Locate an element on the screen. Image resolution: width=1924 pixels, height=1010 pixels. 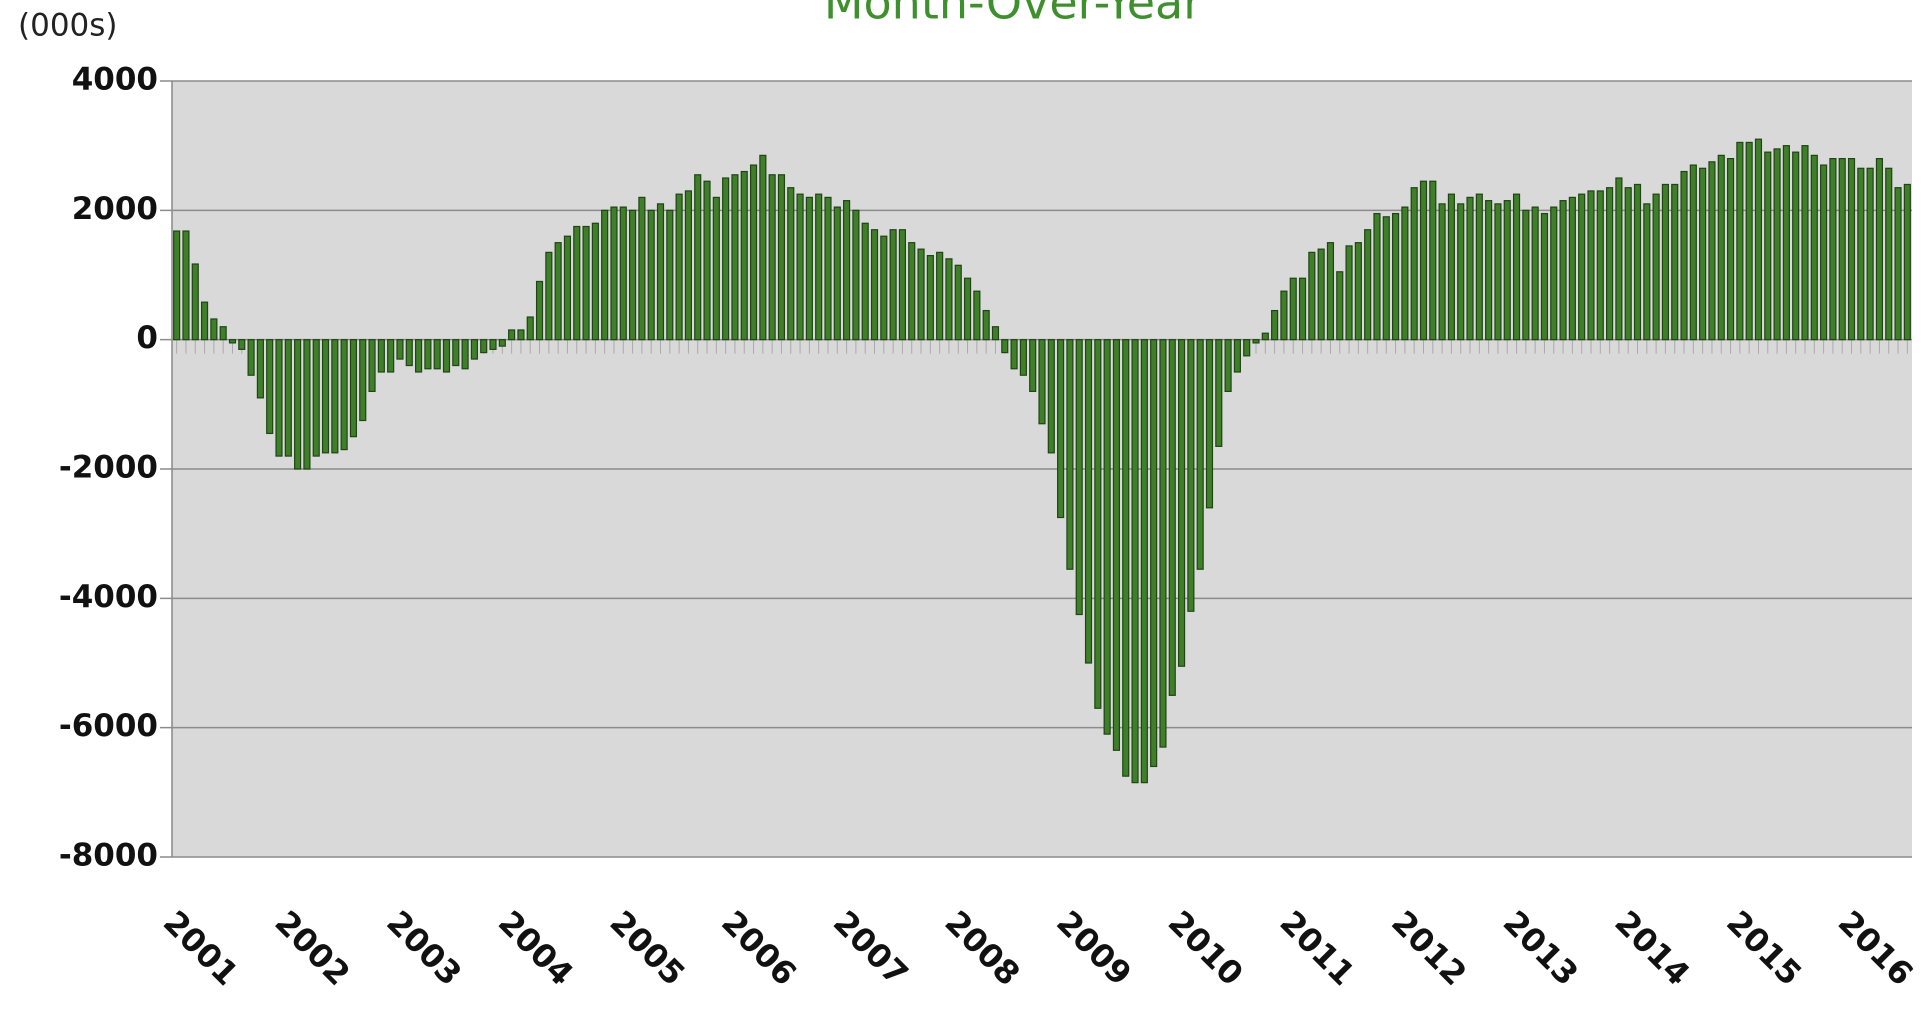
x-tick-label: 2015 is located at coordinates (1764, 948).